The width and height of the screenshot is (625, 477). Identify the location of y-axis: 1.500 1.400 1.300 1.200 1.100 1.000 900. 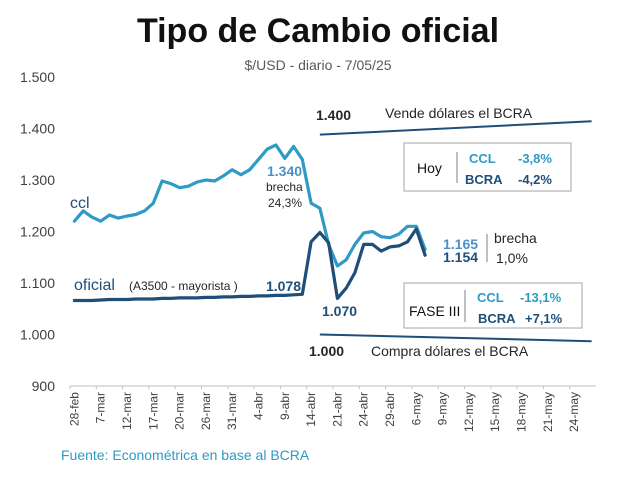
(37, 231).